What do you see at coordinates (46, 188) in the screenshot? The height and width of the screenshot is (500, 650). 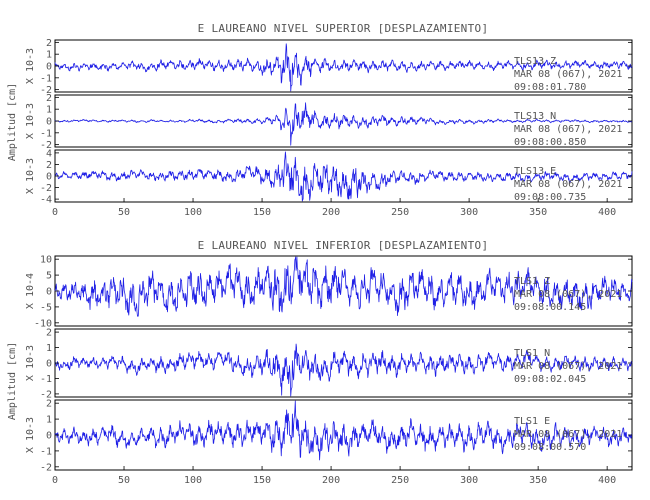 I see `y-tick-label-tls13-e: -2` at bounding box center [46, 188].